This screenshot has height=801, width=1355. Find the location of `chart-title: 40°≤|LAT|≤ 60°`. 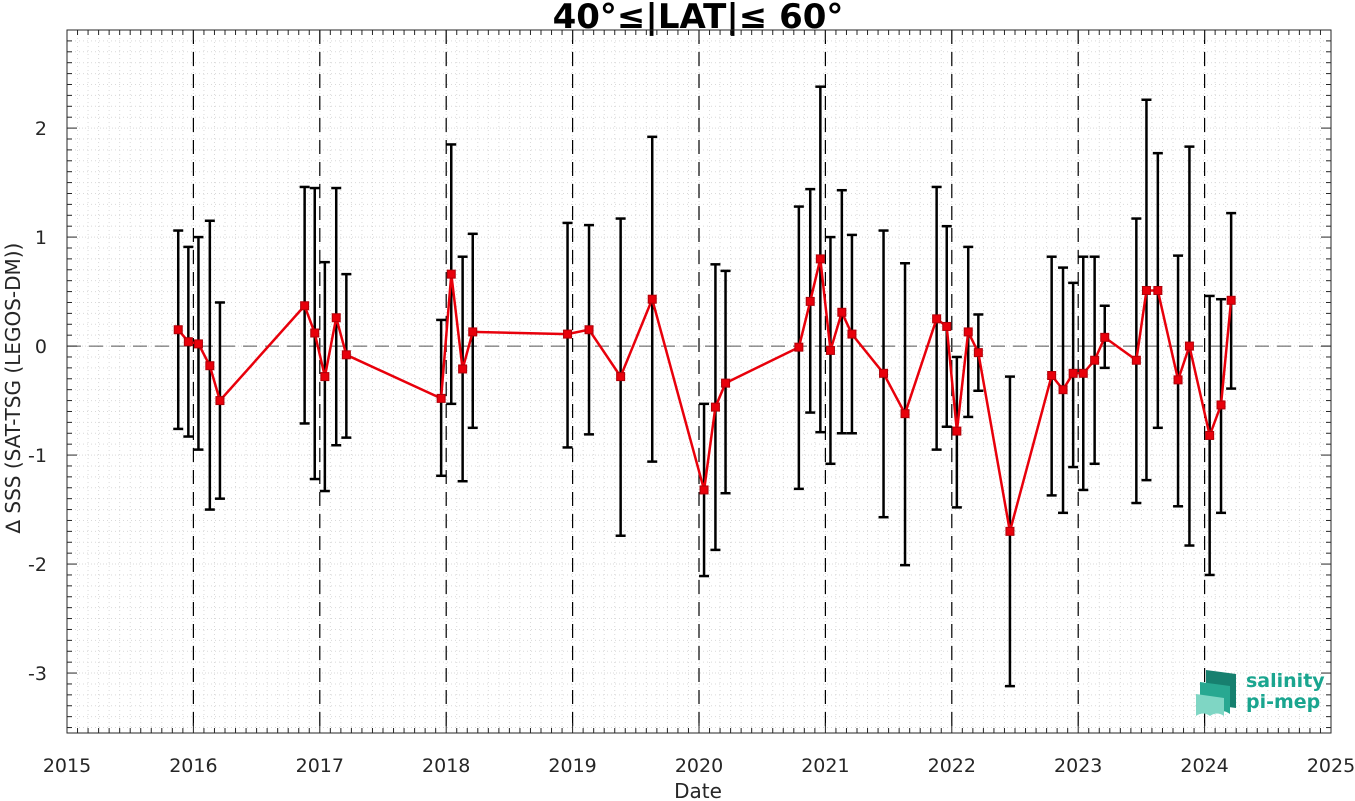

chart-title: 40°≤|LAT|≤ 60° is located at coordinates (698, 18).